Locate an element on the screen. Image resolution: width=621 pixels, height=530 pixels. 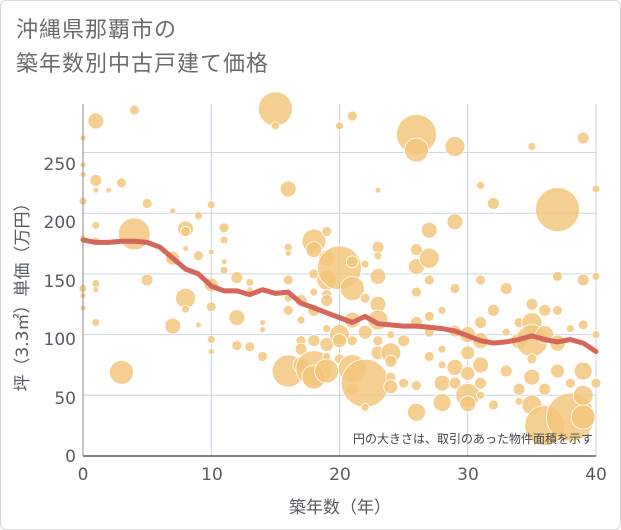
y-tick-200: 200 is located at coordinates (60, 223).